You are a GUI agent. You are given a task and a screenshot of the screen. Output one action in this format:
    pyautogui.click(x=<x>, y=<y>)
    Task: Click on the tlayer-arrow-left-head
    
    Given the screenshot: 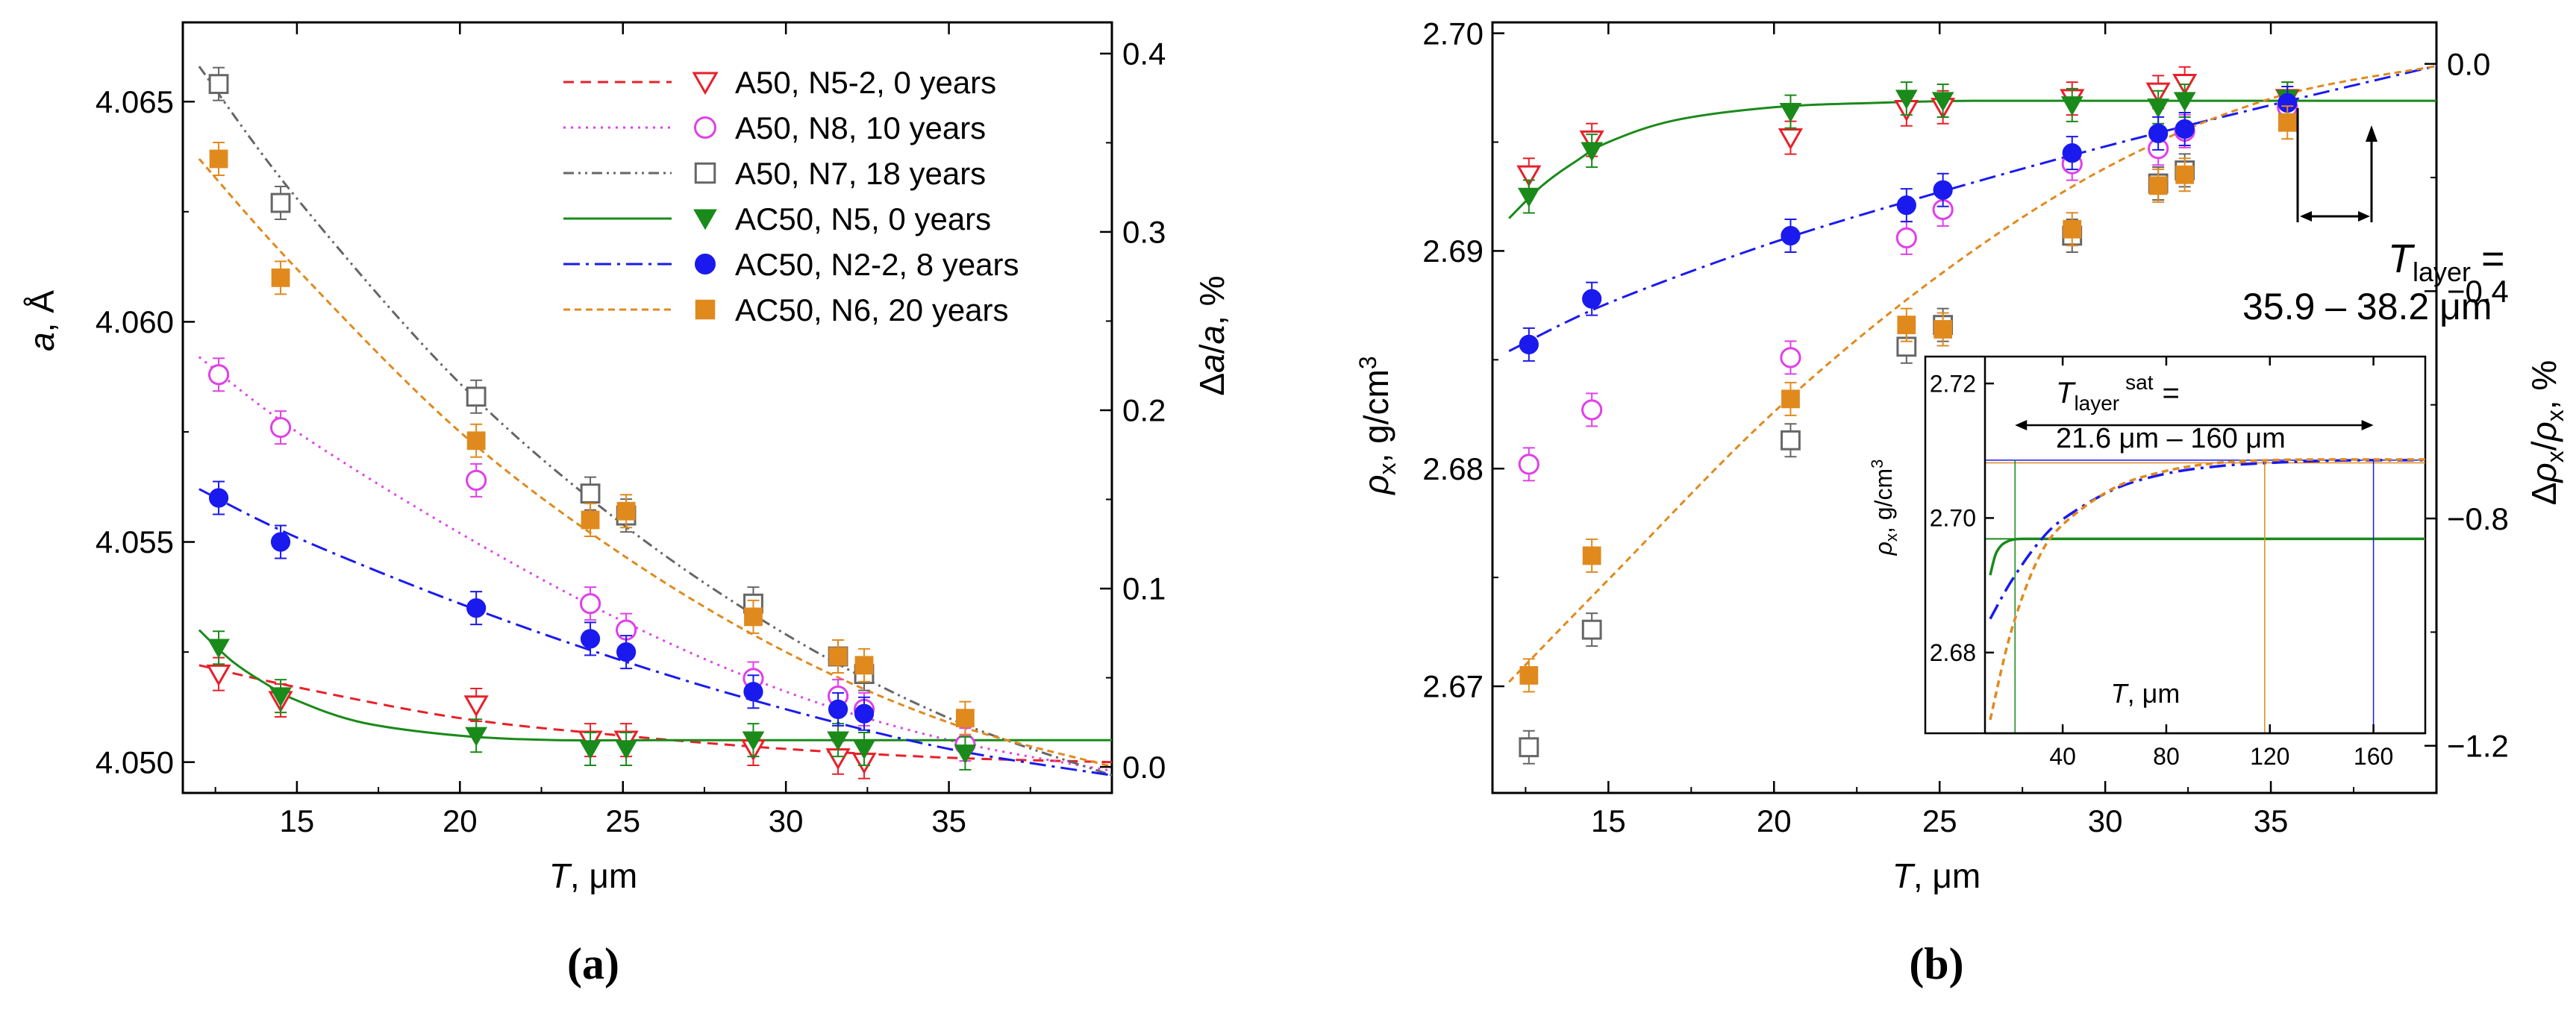 What is the action you would take?
    pyautogui.click(x=2306, y=216)
    